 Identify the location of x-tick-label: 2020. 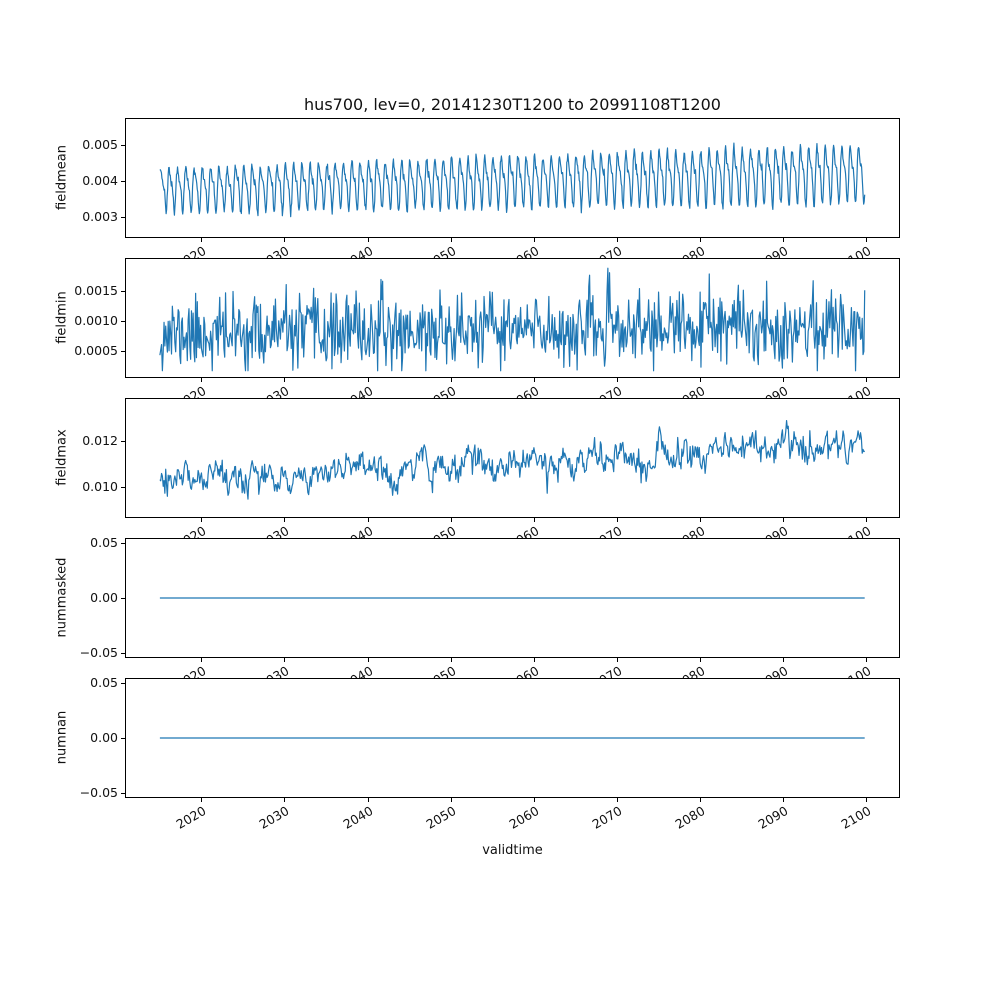
(191, 817).